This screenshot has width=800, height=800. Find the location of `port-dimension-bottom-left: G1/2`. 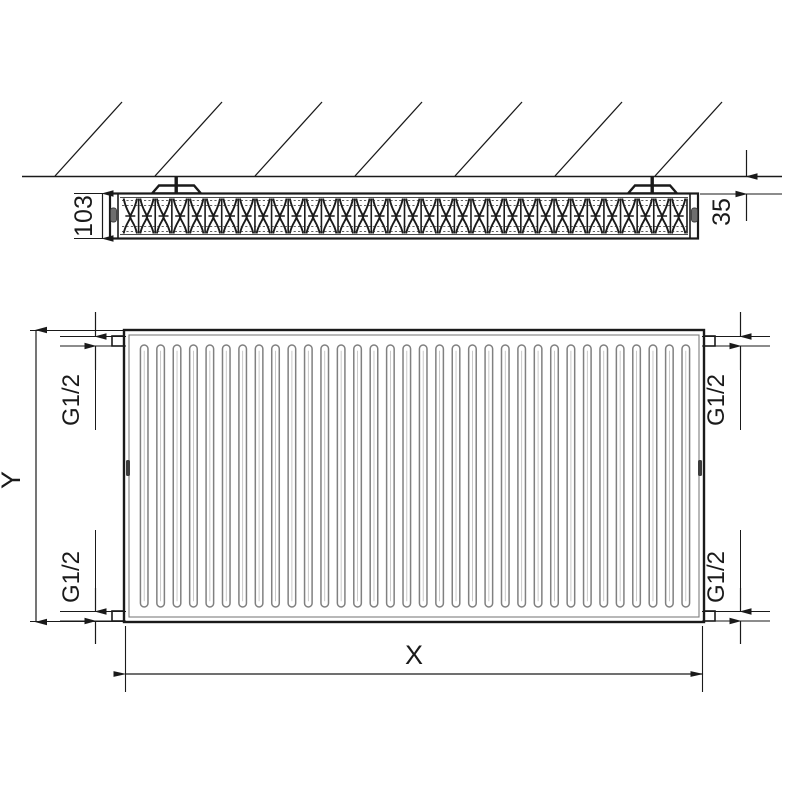

port-dimension-bottom-left: G1/2 is located at coordinates (92, 587).